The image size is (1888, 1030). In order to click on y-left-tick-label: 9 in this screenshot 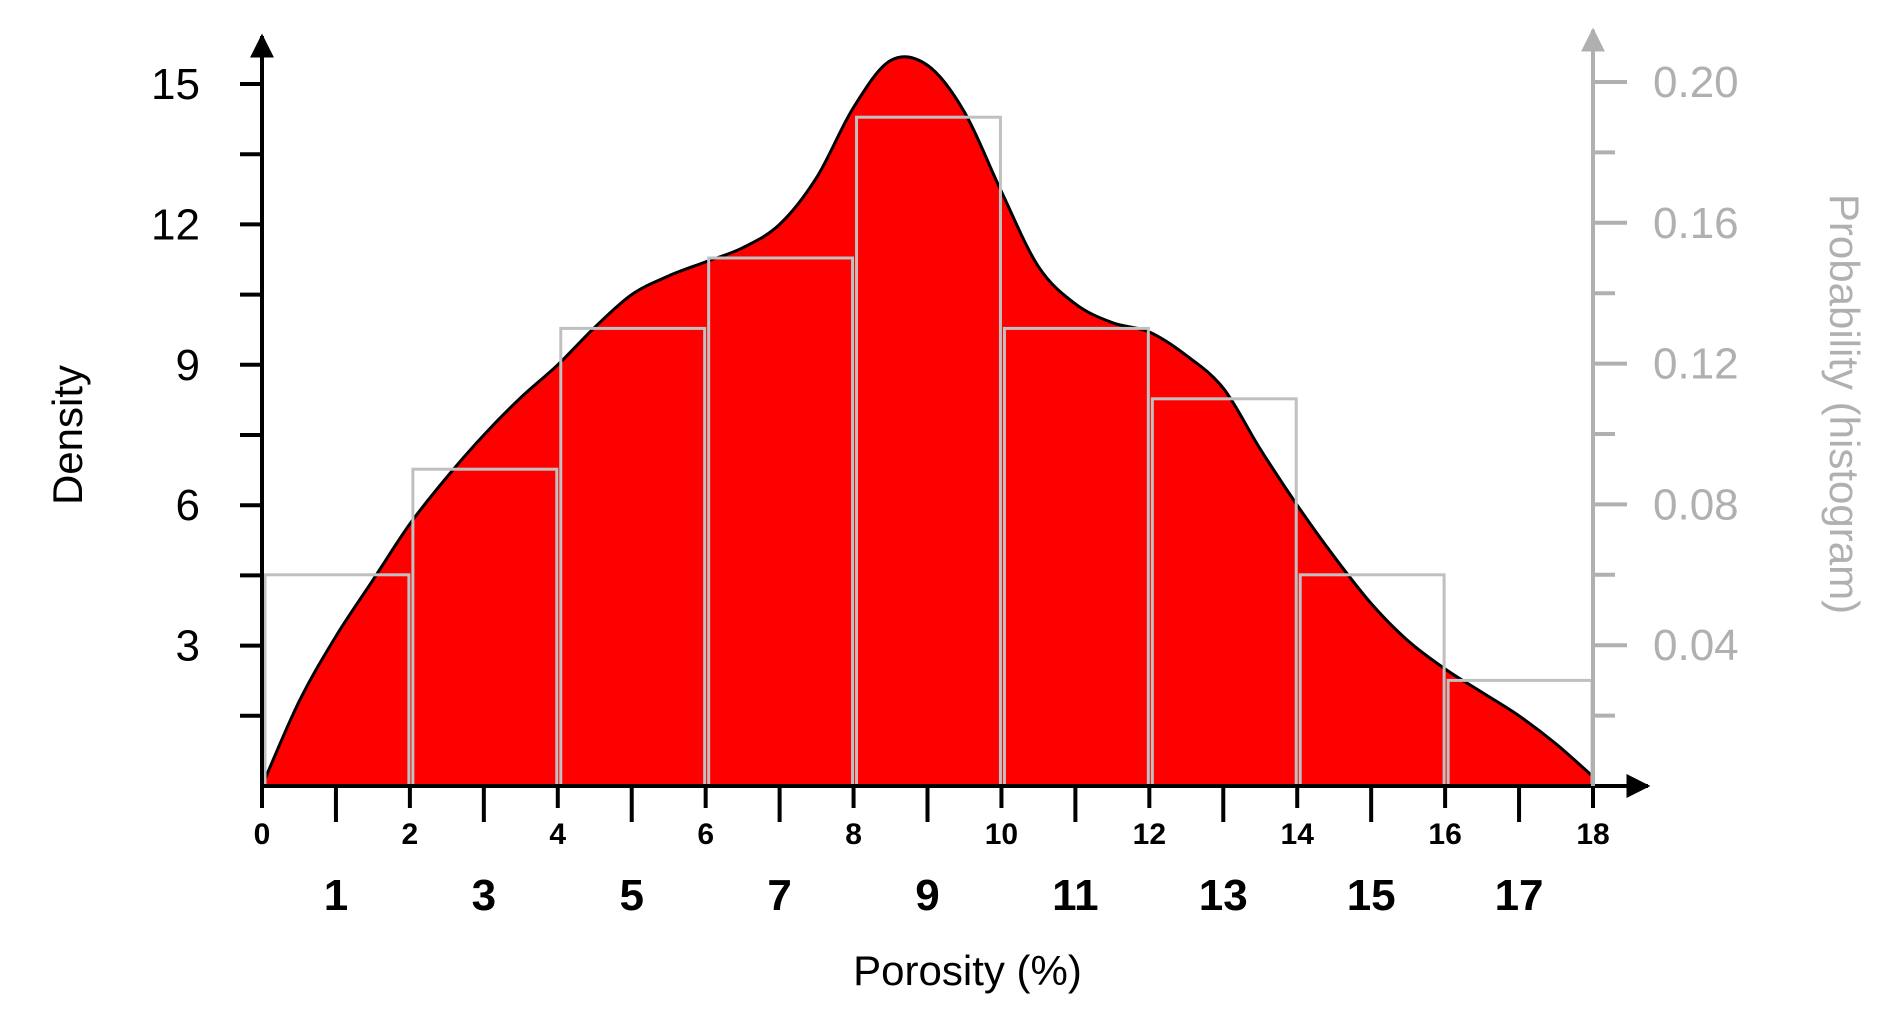, I will do `click(188, 365)`.